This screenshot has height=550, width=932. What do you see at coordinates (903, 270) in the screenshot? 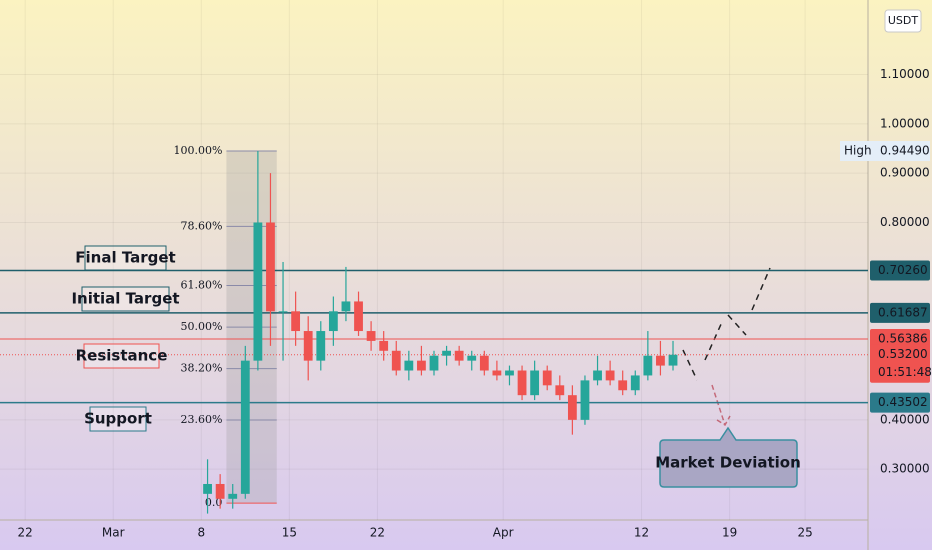
I see `price-tag-label: 0.70260` at bounding box center [903, 270].